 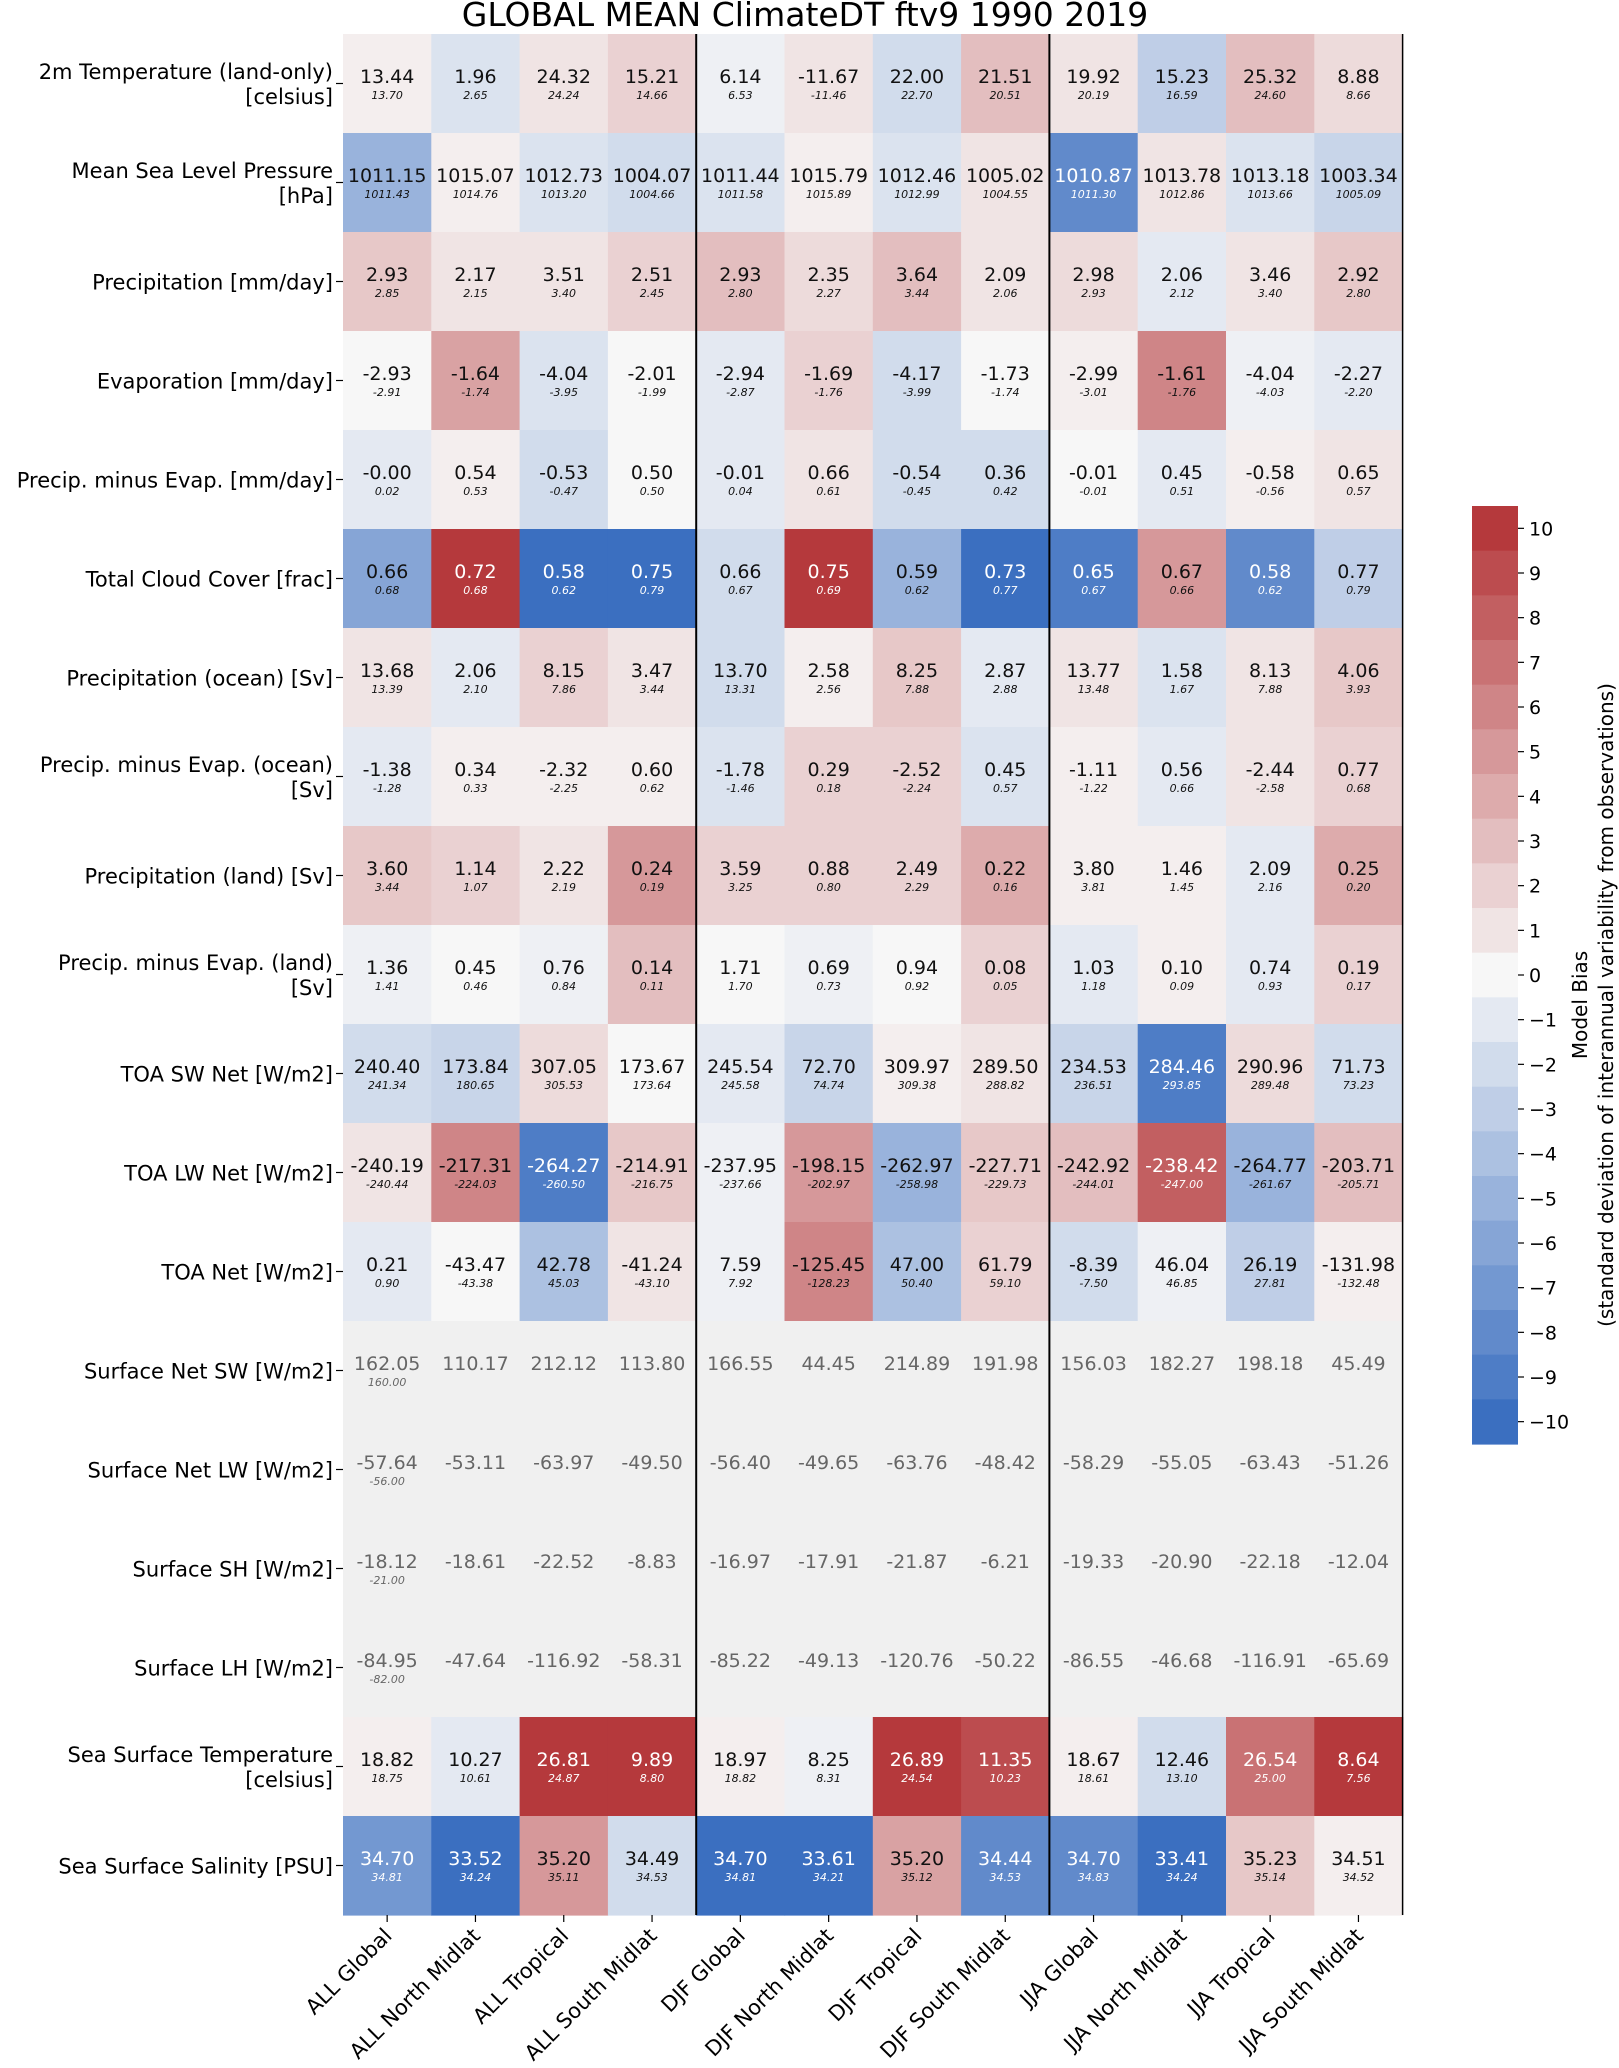 What do you see at coordinates (917, 788) in the screenshot?
I see `cell-obs-value: -2.24` at bounding box center [917, 788].